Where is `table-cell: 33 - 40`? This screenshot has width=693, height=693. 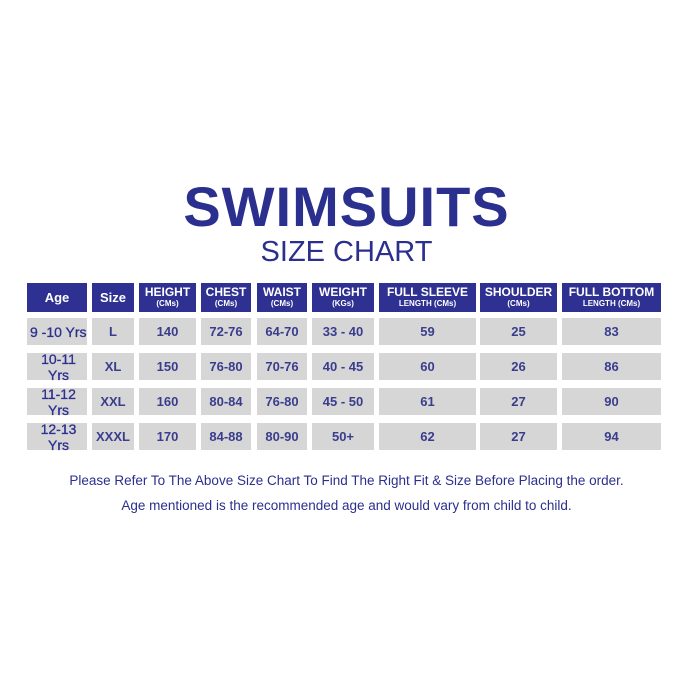 table-cell: 33 - 40 is located at coordinates (343, 331).